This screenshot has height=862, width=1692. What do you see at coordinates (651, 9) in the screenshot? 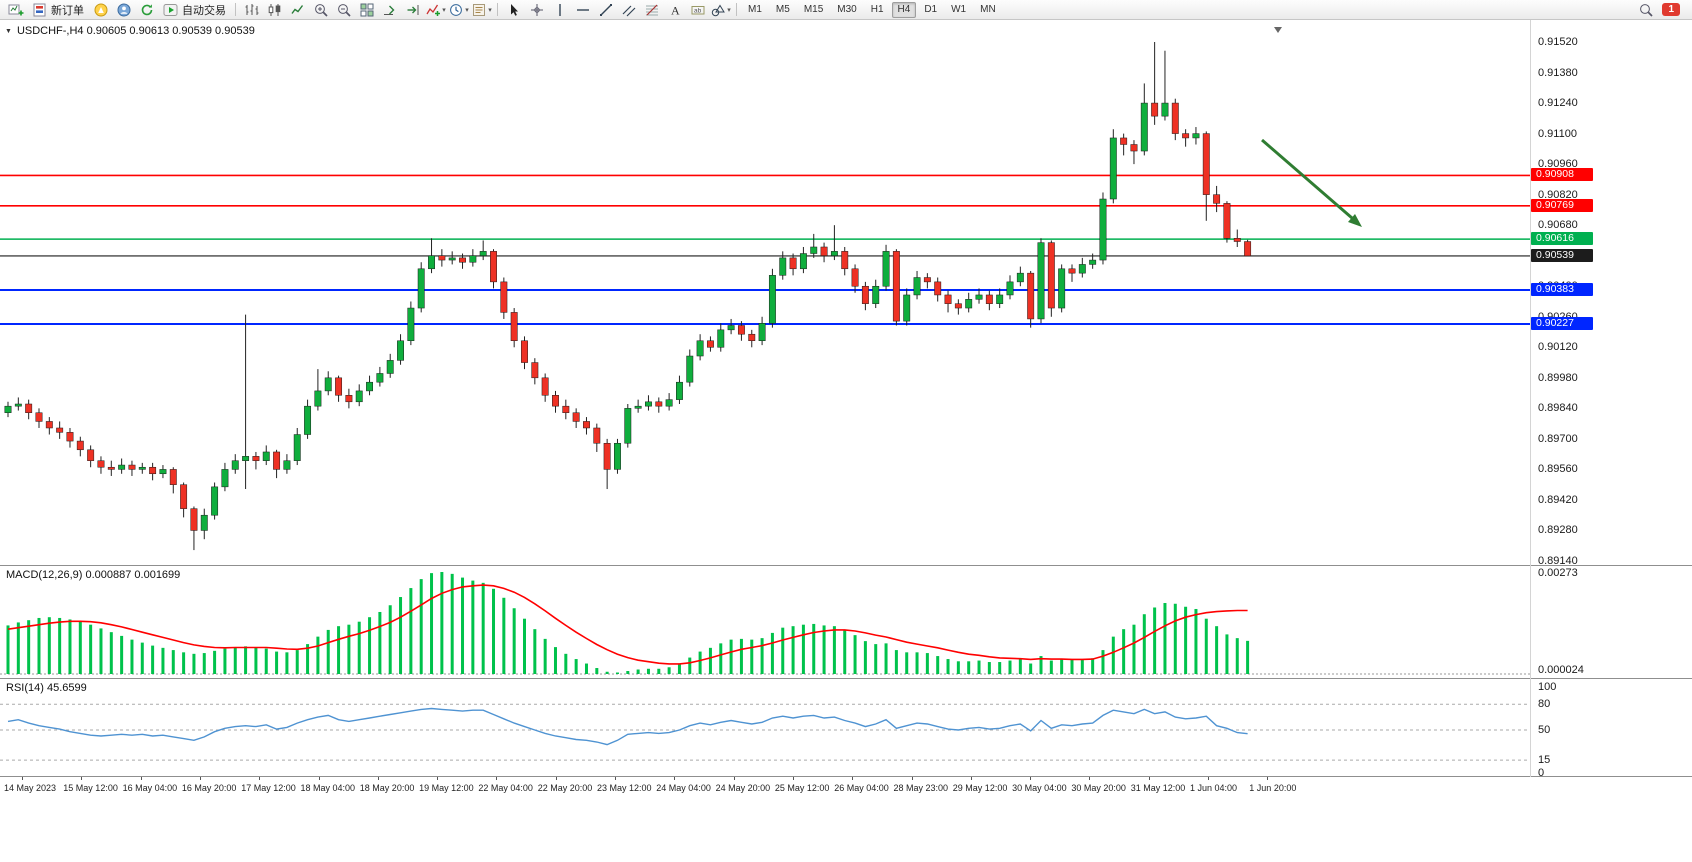
I see `fibonacci-icon` at bounding box center [651, 9].